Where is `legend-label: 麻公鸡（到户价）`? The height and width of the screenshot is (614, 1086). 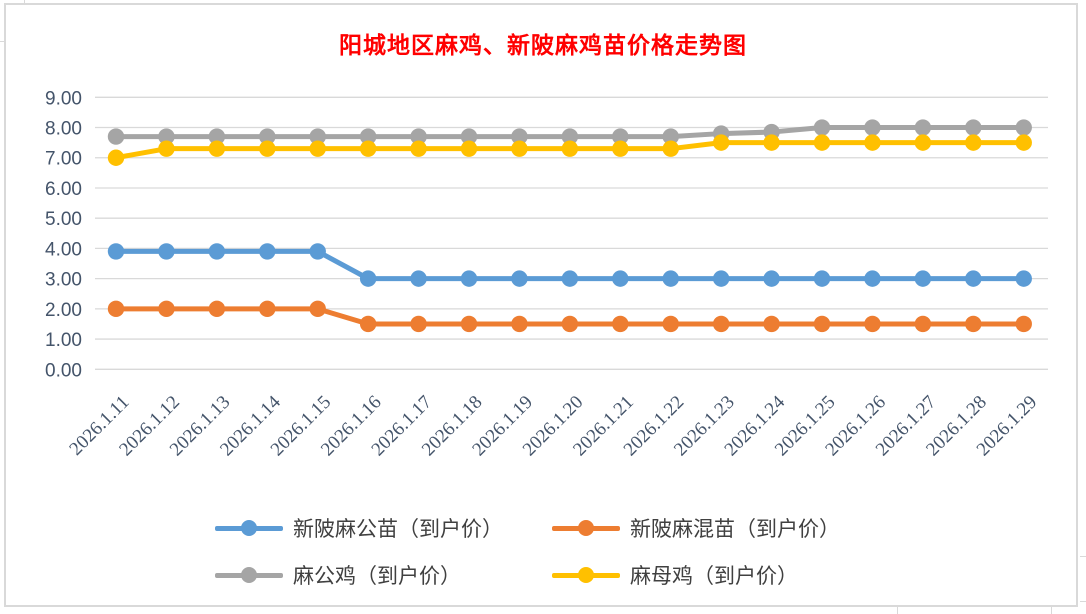
legend-label: 麻公鸡（到户价） is located at coordinates (377, 576).